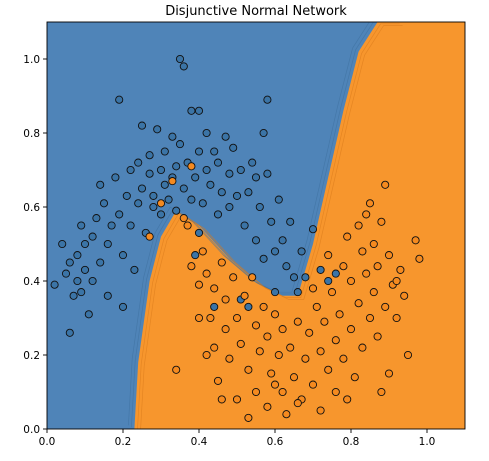 The height and width of the screenshot is (461, 489). I want to click on chart-title: Disjunctive Normal Network, so click(256, 11).